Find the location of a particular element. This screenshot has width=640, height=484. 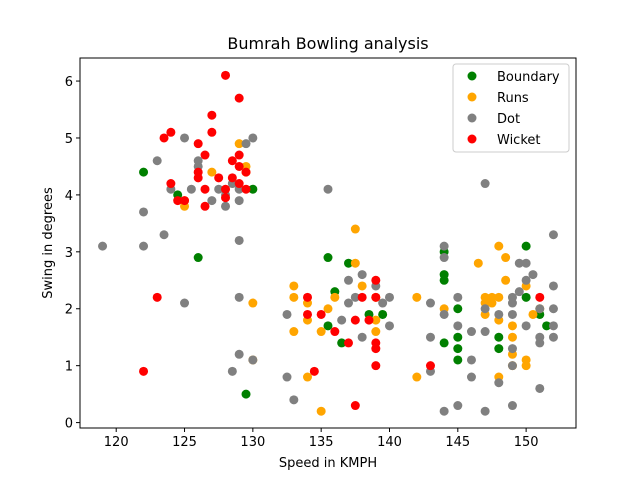

y-tick-label: 4 is located at coordinates (69, 196).